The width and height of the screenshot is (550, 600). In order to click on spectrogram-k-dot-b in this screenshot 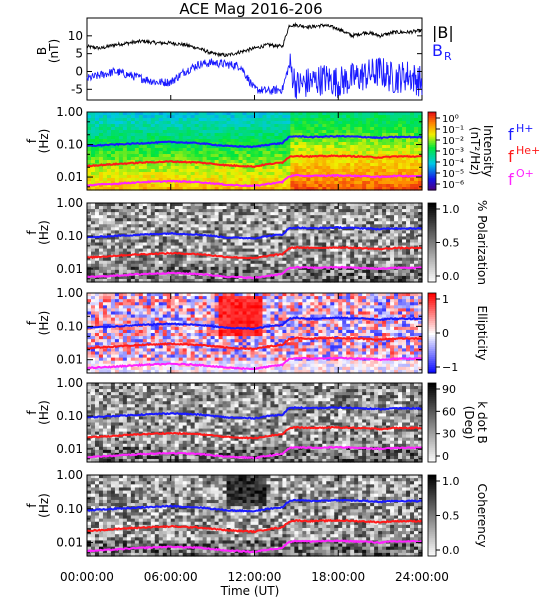, I will do `click(255, 423)`.